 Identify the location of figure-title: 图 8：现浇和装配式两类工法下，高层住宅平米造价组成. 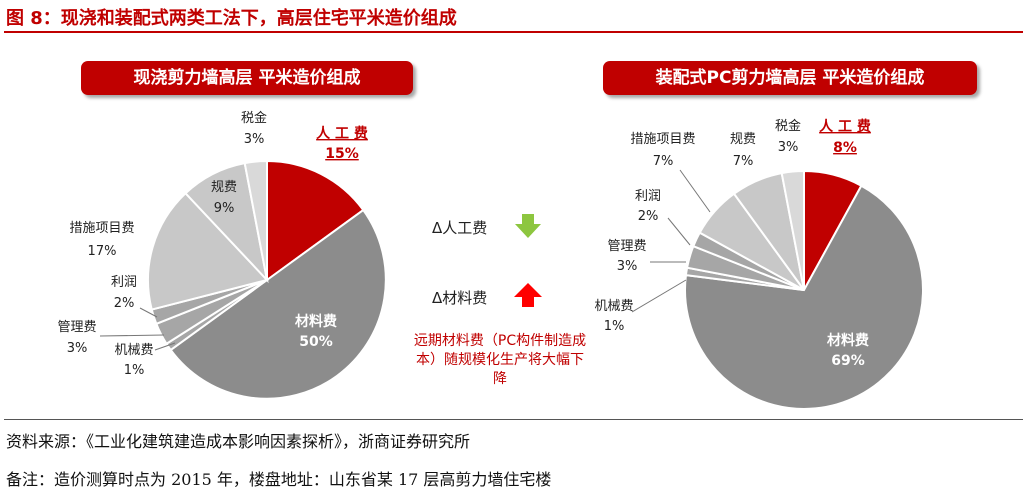
(231, 18).